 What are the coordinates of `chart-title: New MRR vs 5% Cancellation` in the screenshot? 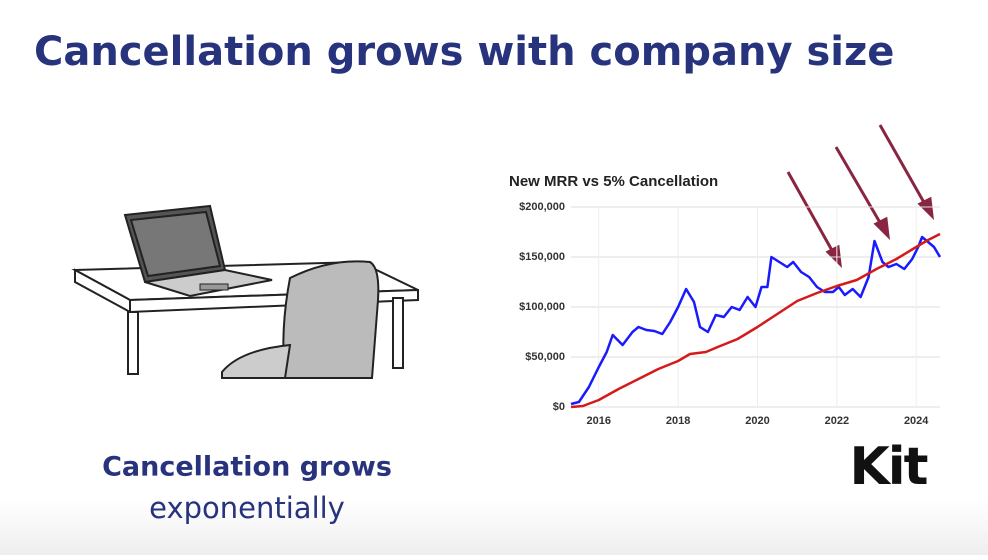 It's located at (613, 181).